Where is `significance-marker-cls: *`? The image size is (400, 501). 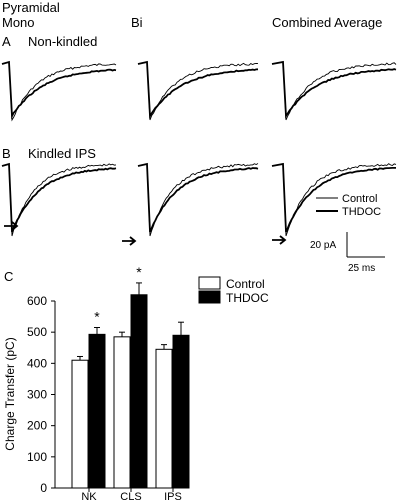
significance-marker-cls: * is located at coordinates (139, 272).